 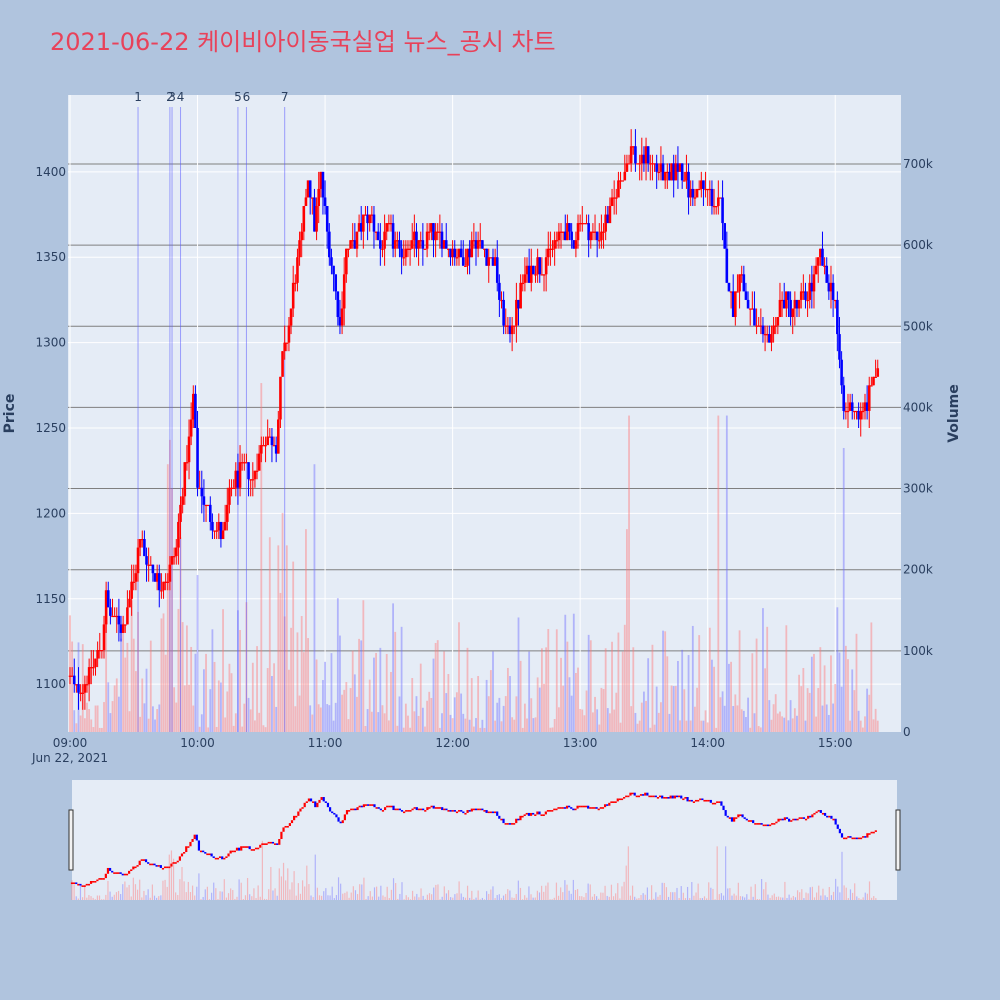 I want to click on news-marker-label: 7, so click(x=285, y=97).